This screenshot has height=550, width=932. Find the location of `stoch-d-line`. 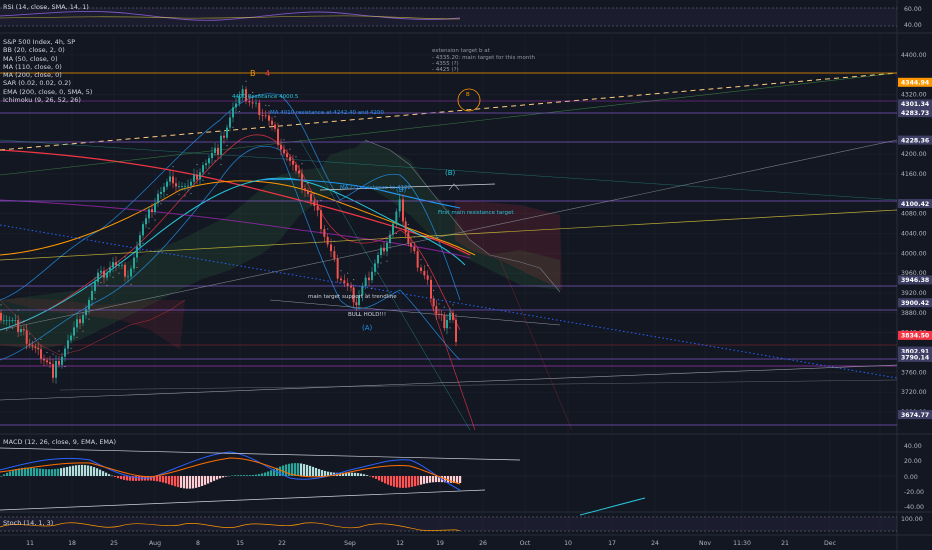

stoch-d-line is located at coordinates (230, 527).